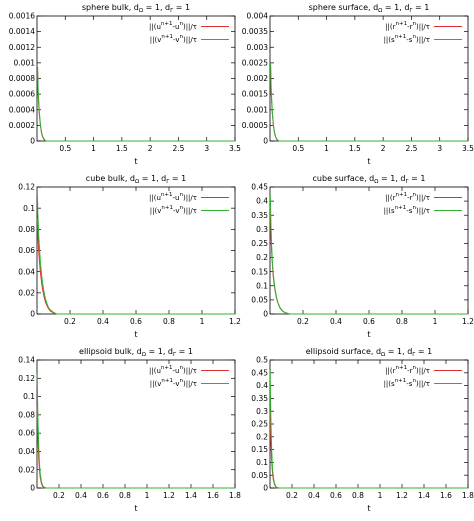  What do you see at coordinates (136, 352) in the screenshot?
I see `chart-title: ellipsoid bulk, dΩ = 1, dΓ = 1` at bounding box center [136, 352].